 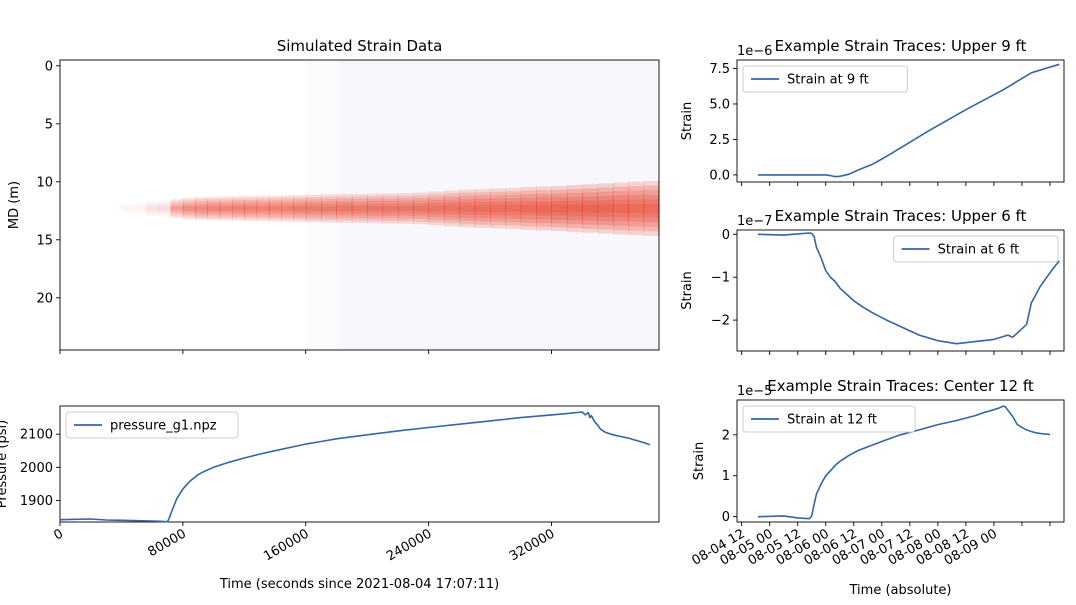 What do you see at coordinates (901, 216) in the screenshot?
I see `trace6-title: Example Strain Traces: Upper 6 ft` at bounding box center [901, 216].